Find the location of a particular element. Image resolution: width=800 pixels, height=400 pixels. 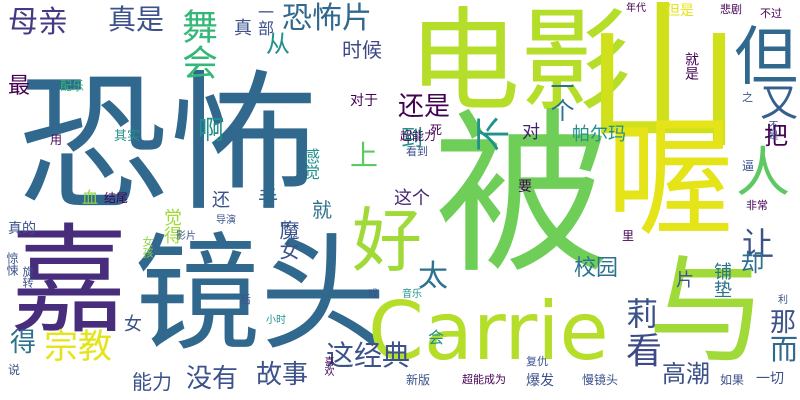

word: 逼 is located at coordinates (748, 166).